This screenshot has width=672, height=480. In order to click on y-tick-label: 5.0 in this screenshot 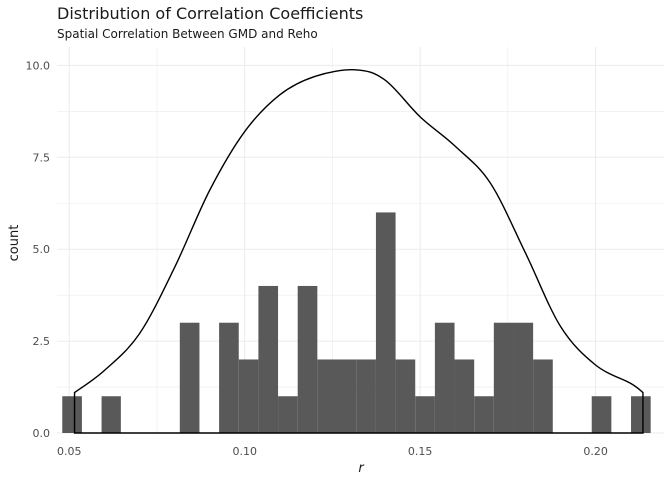, I will do `click(42, 249)`.